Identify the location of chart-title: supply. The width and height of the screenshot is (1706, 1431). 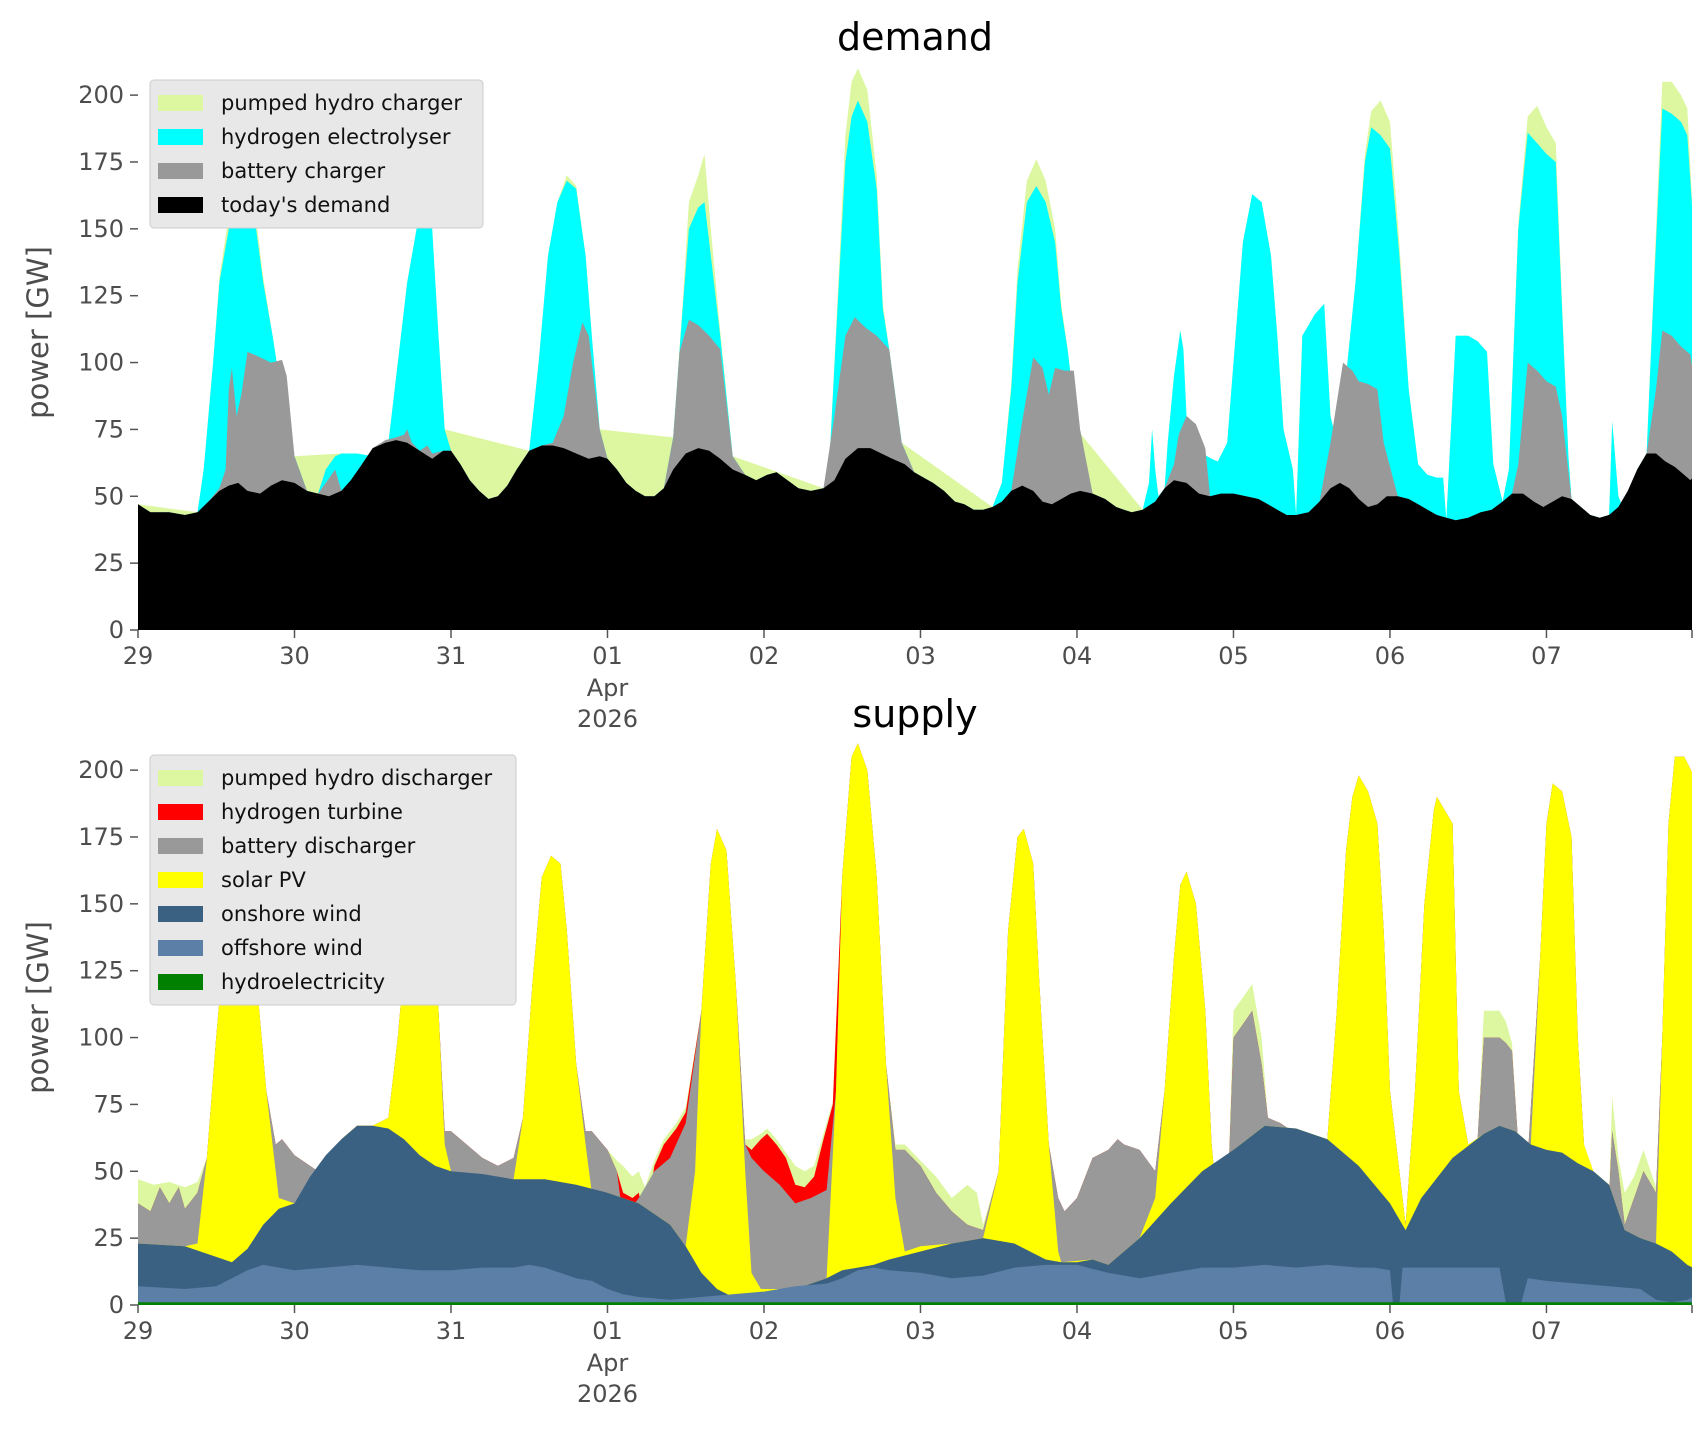
(914, 714).